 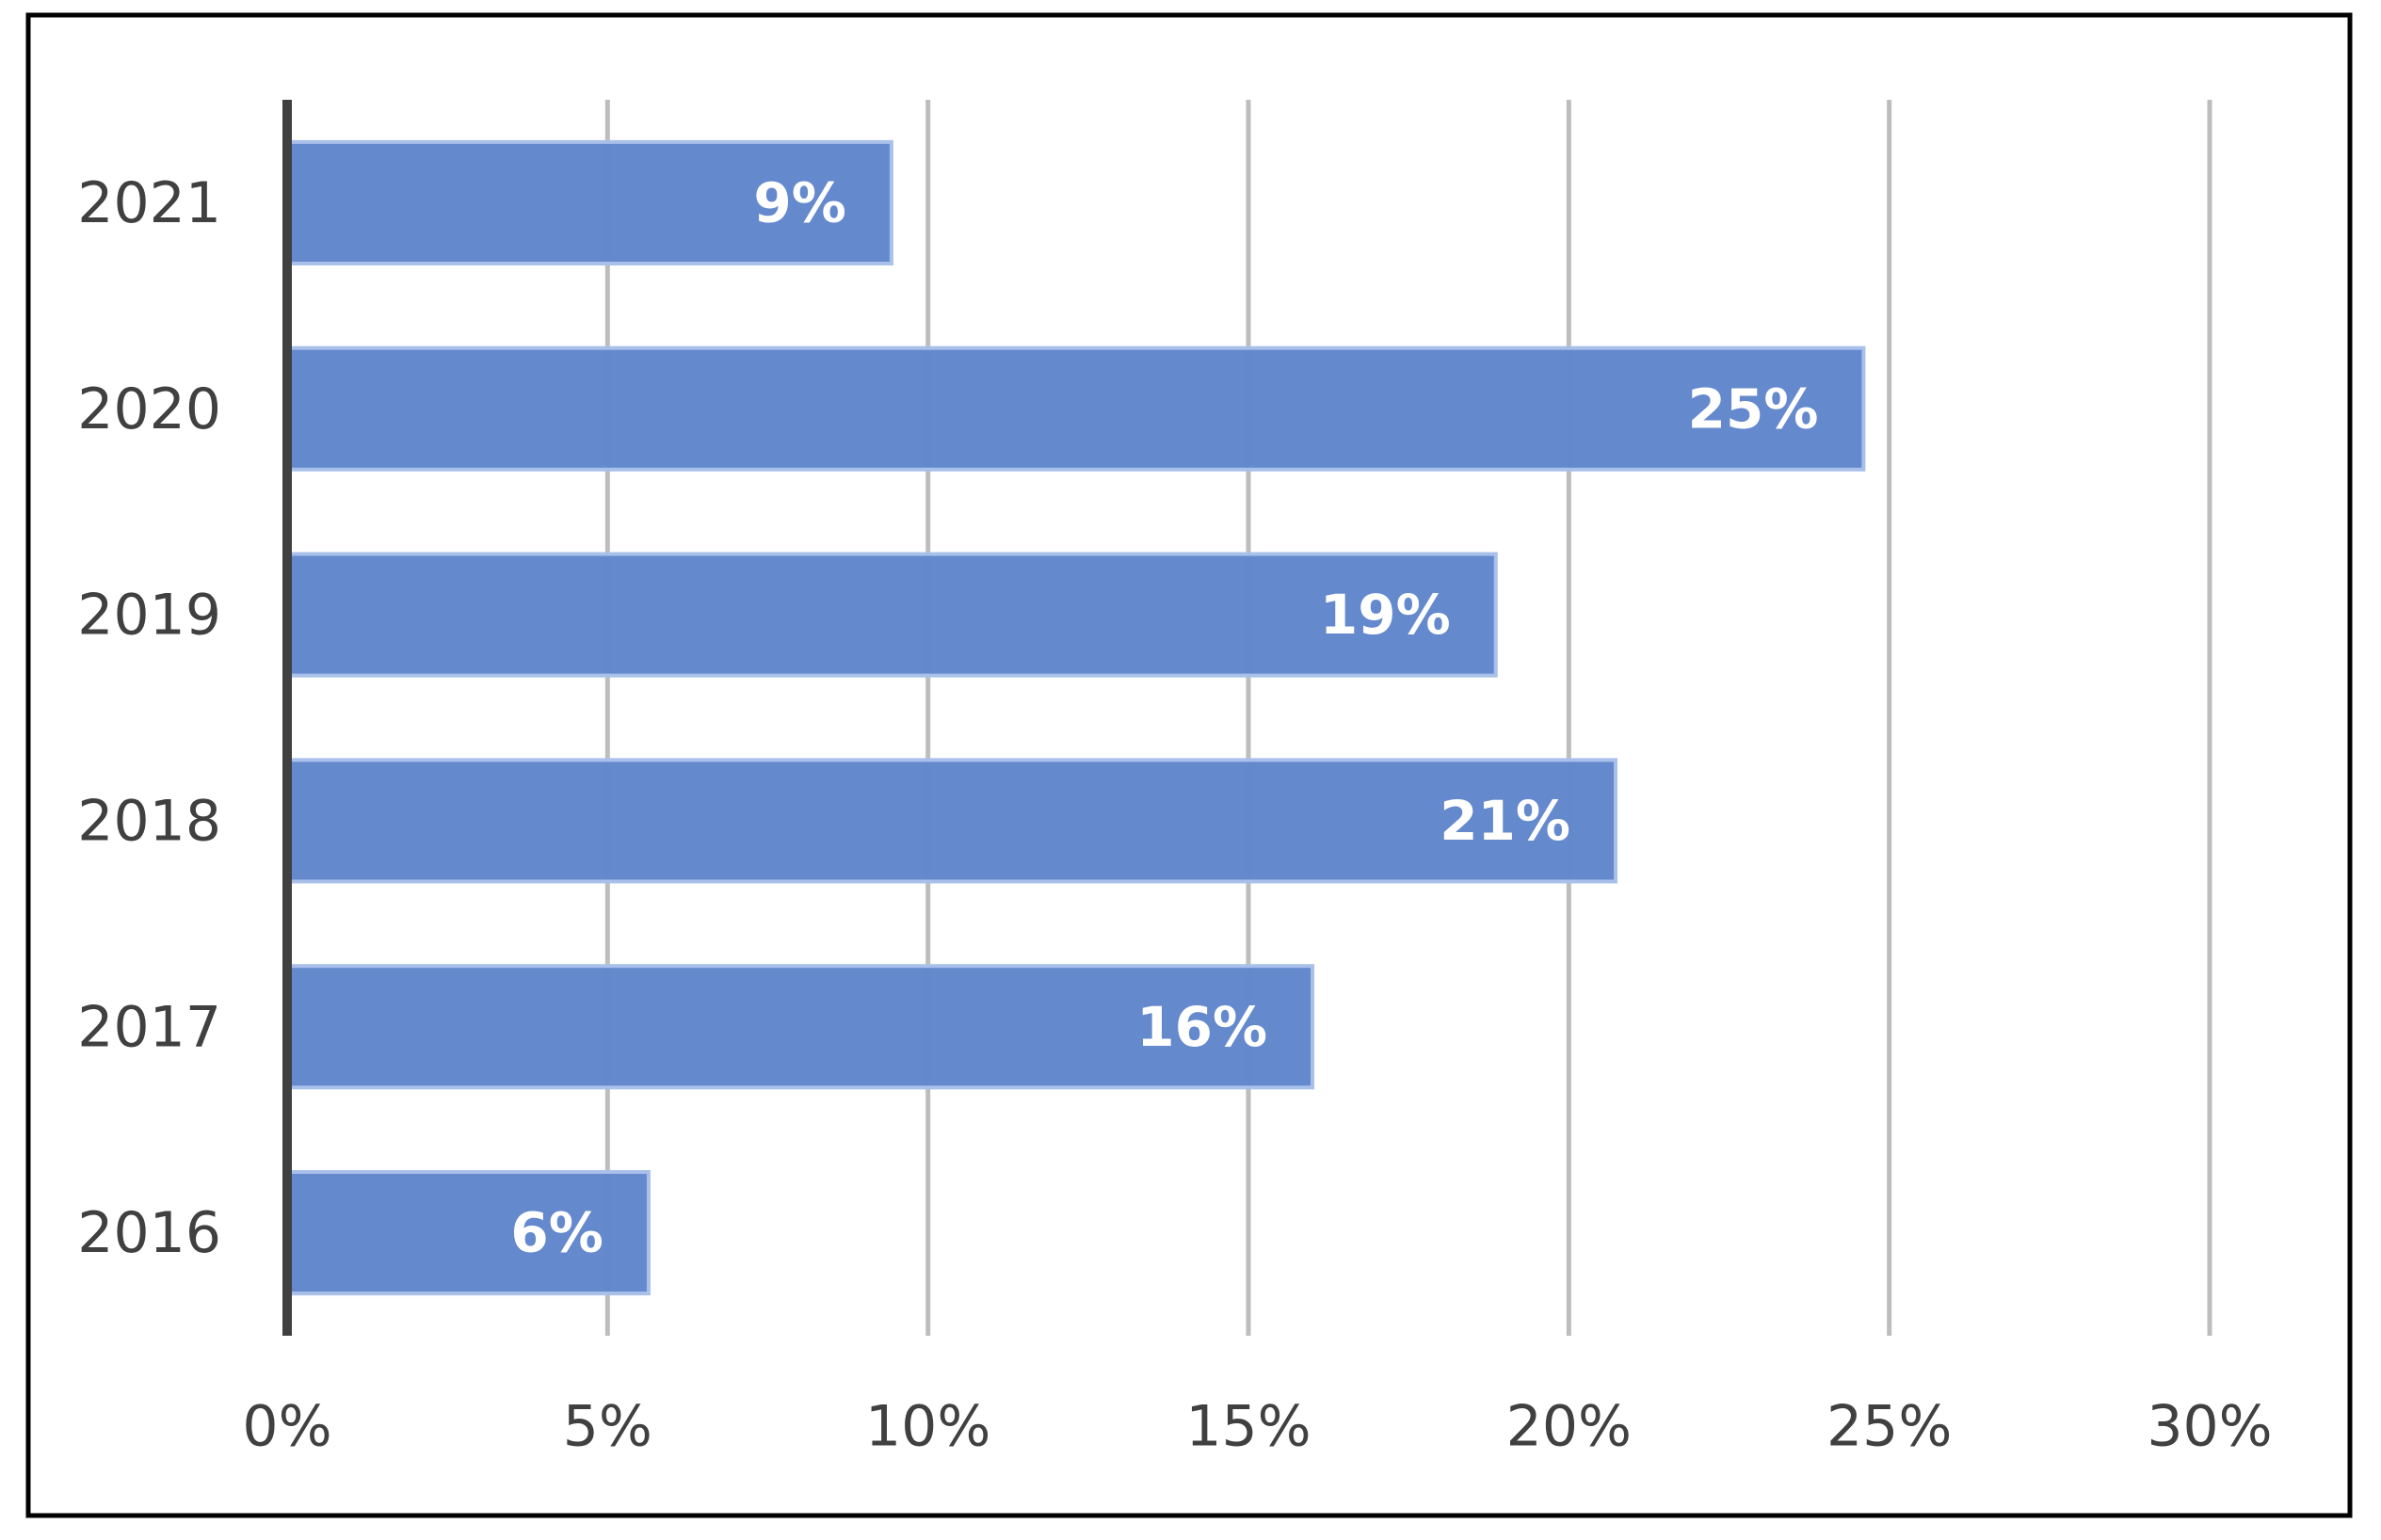 What do you see at coordinates (149, 616) in the screenshot?
I see `y-tick-label: 2019` at bounding box center [149, 616].